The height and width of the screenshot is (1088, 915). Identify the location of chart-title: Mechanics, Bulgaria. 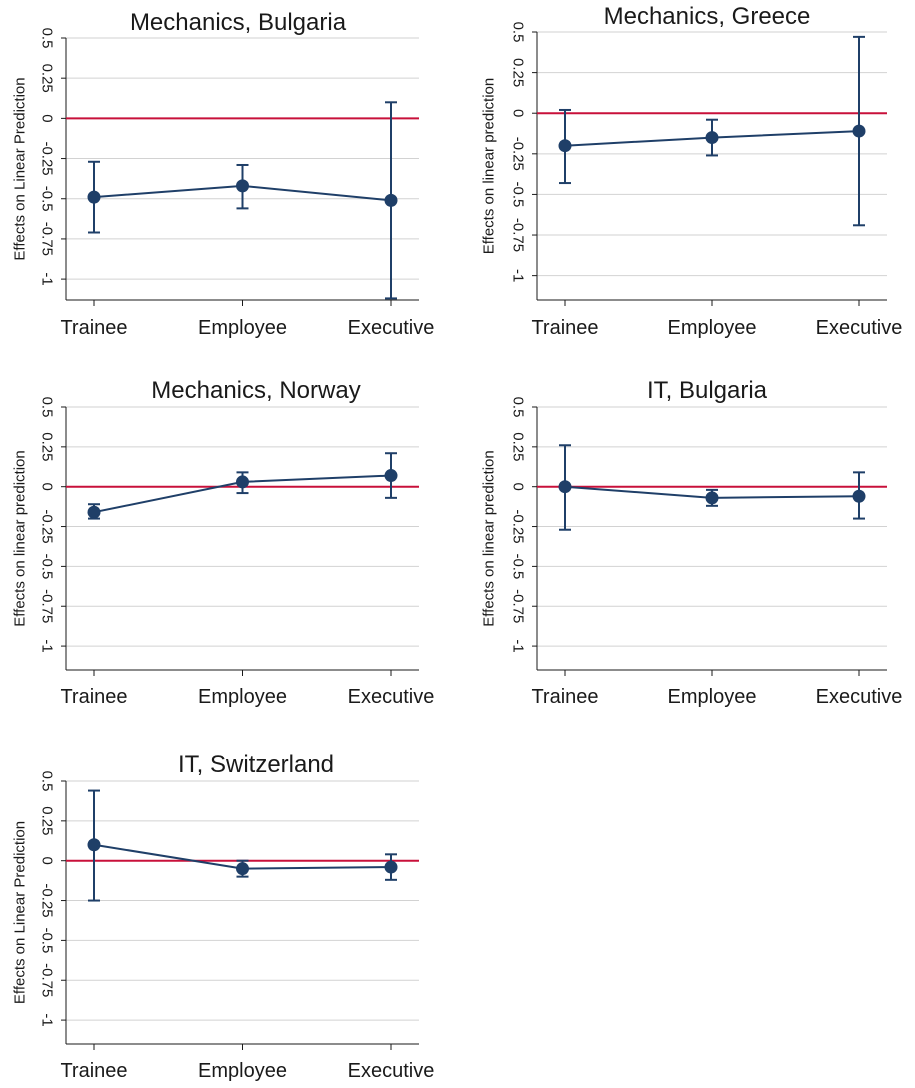
(238, 22).